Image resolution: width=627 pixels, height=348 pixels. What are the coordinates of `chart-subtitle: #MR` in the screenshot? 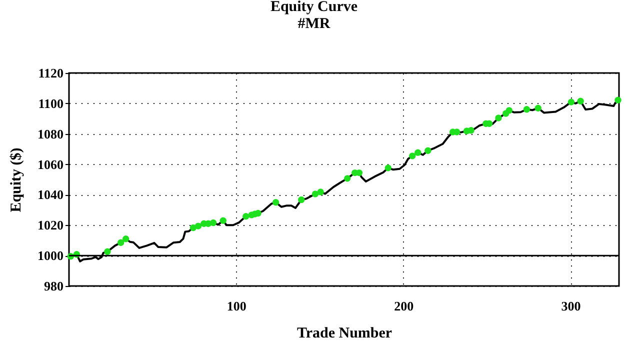 It's located at (314, 24).